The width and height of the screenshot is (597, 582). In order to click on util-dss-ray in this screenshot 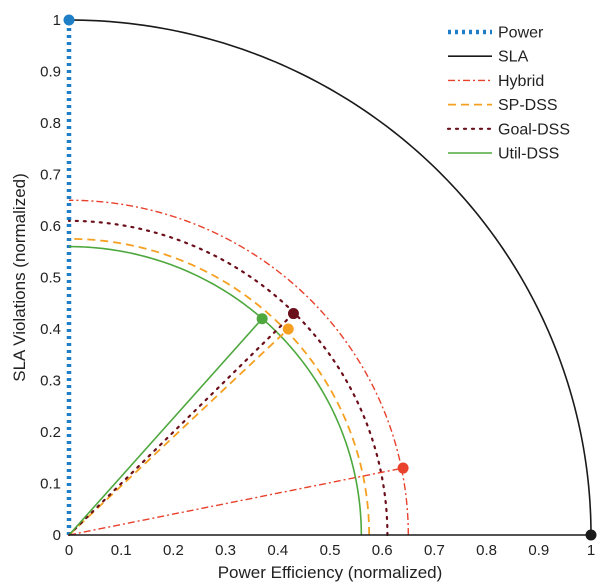, I will do `click(165, 427)`.